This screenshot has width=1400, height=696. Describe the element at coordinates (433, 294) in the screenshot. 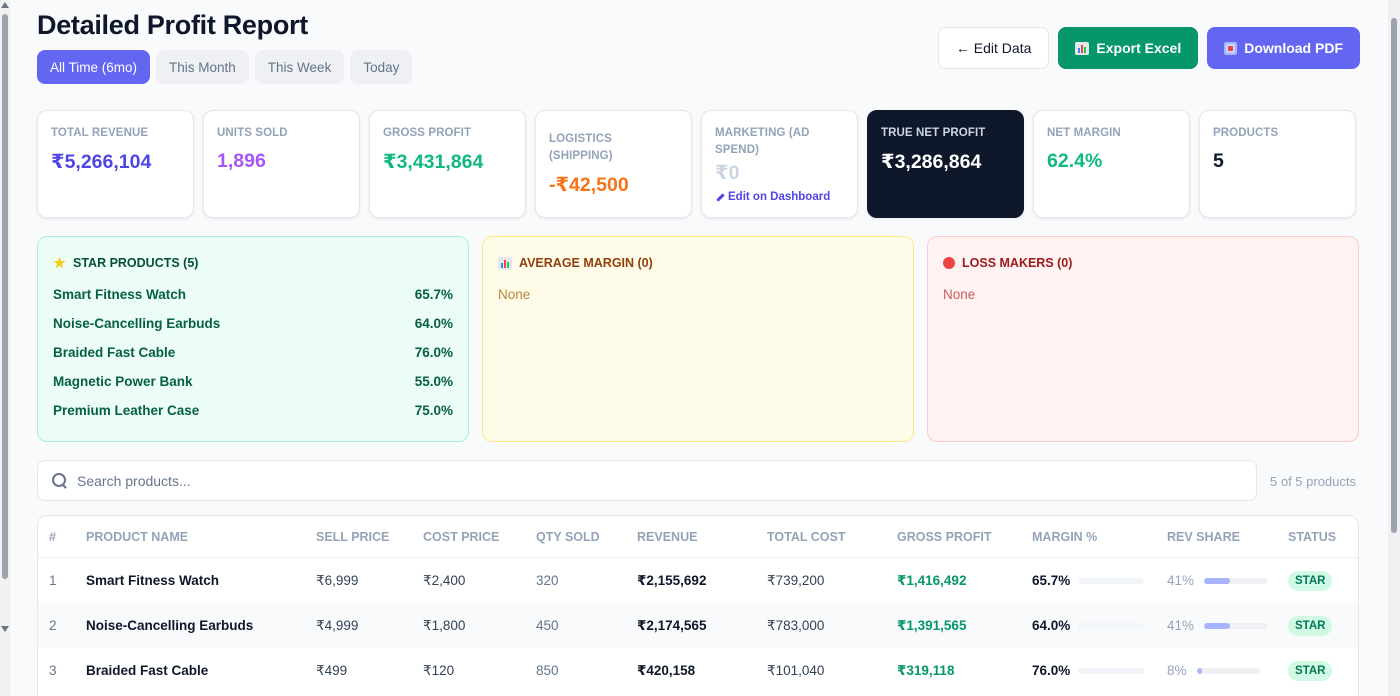

I see `product-margin: 65.7%` at that location.